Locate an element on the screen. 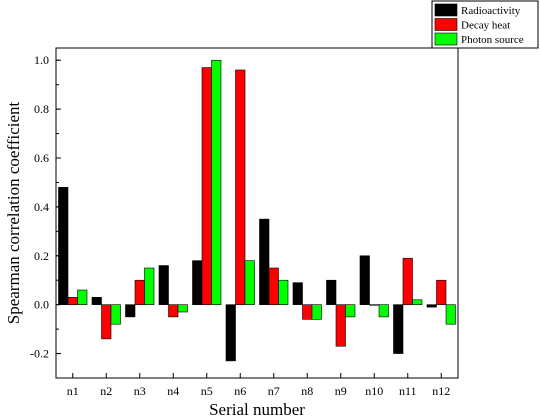 The image size is (540, 420). legend-label: Radioactivity is located at coordinates (491, 11).